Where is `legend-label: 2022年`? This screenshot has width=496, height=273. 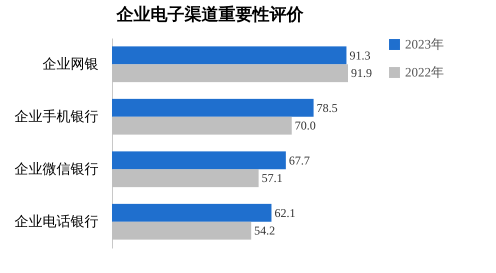 legend-label: 2022年 is located at coordinates (424, 72).